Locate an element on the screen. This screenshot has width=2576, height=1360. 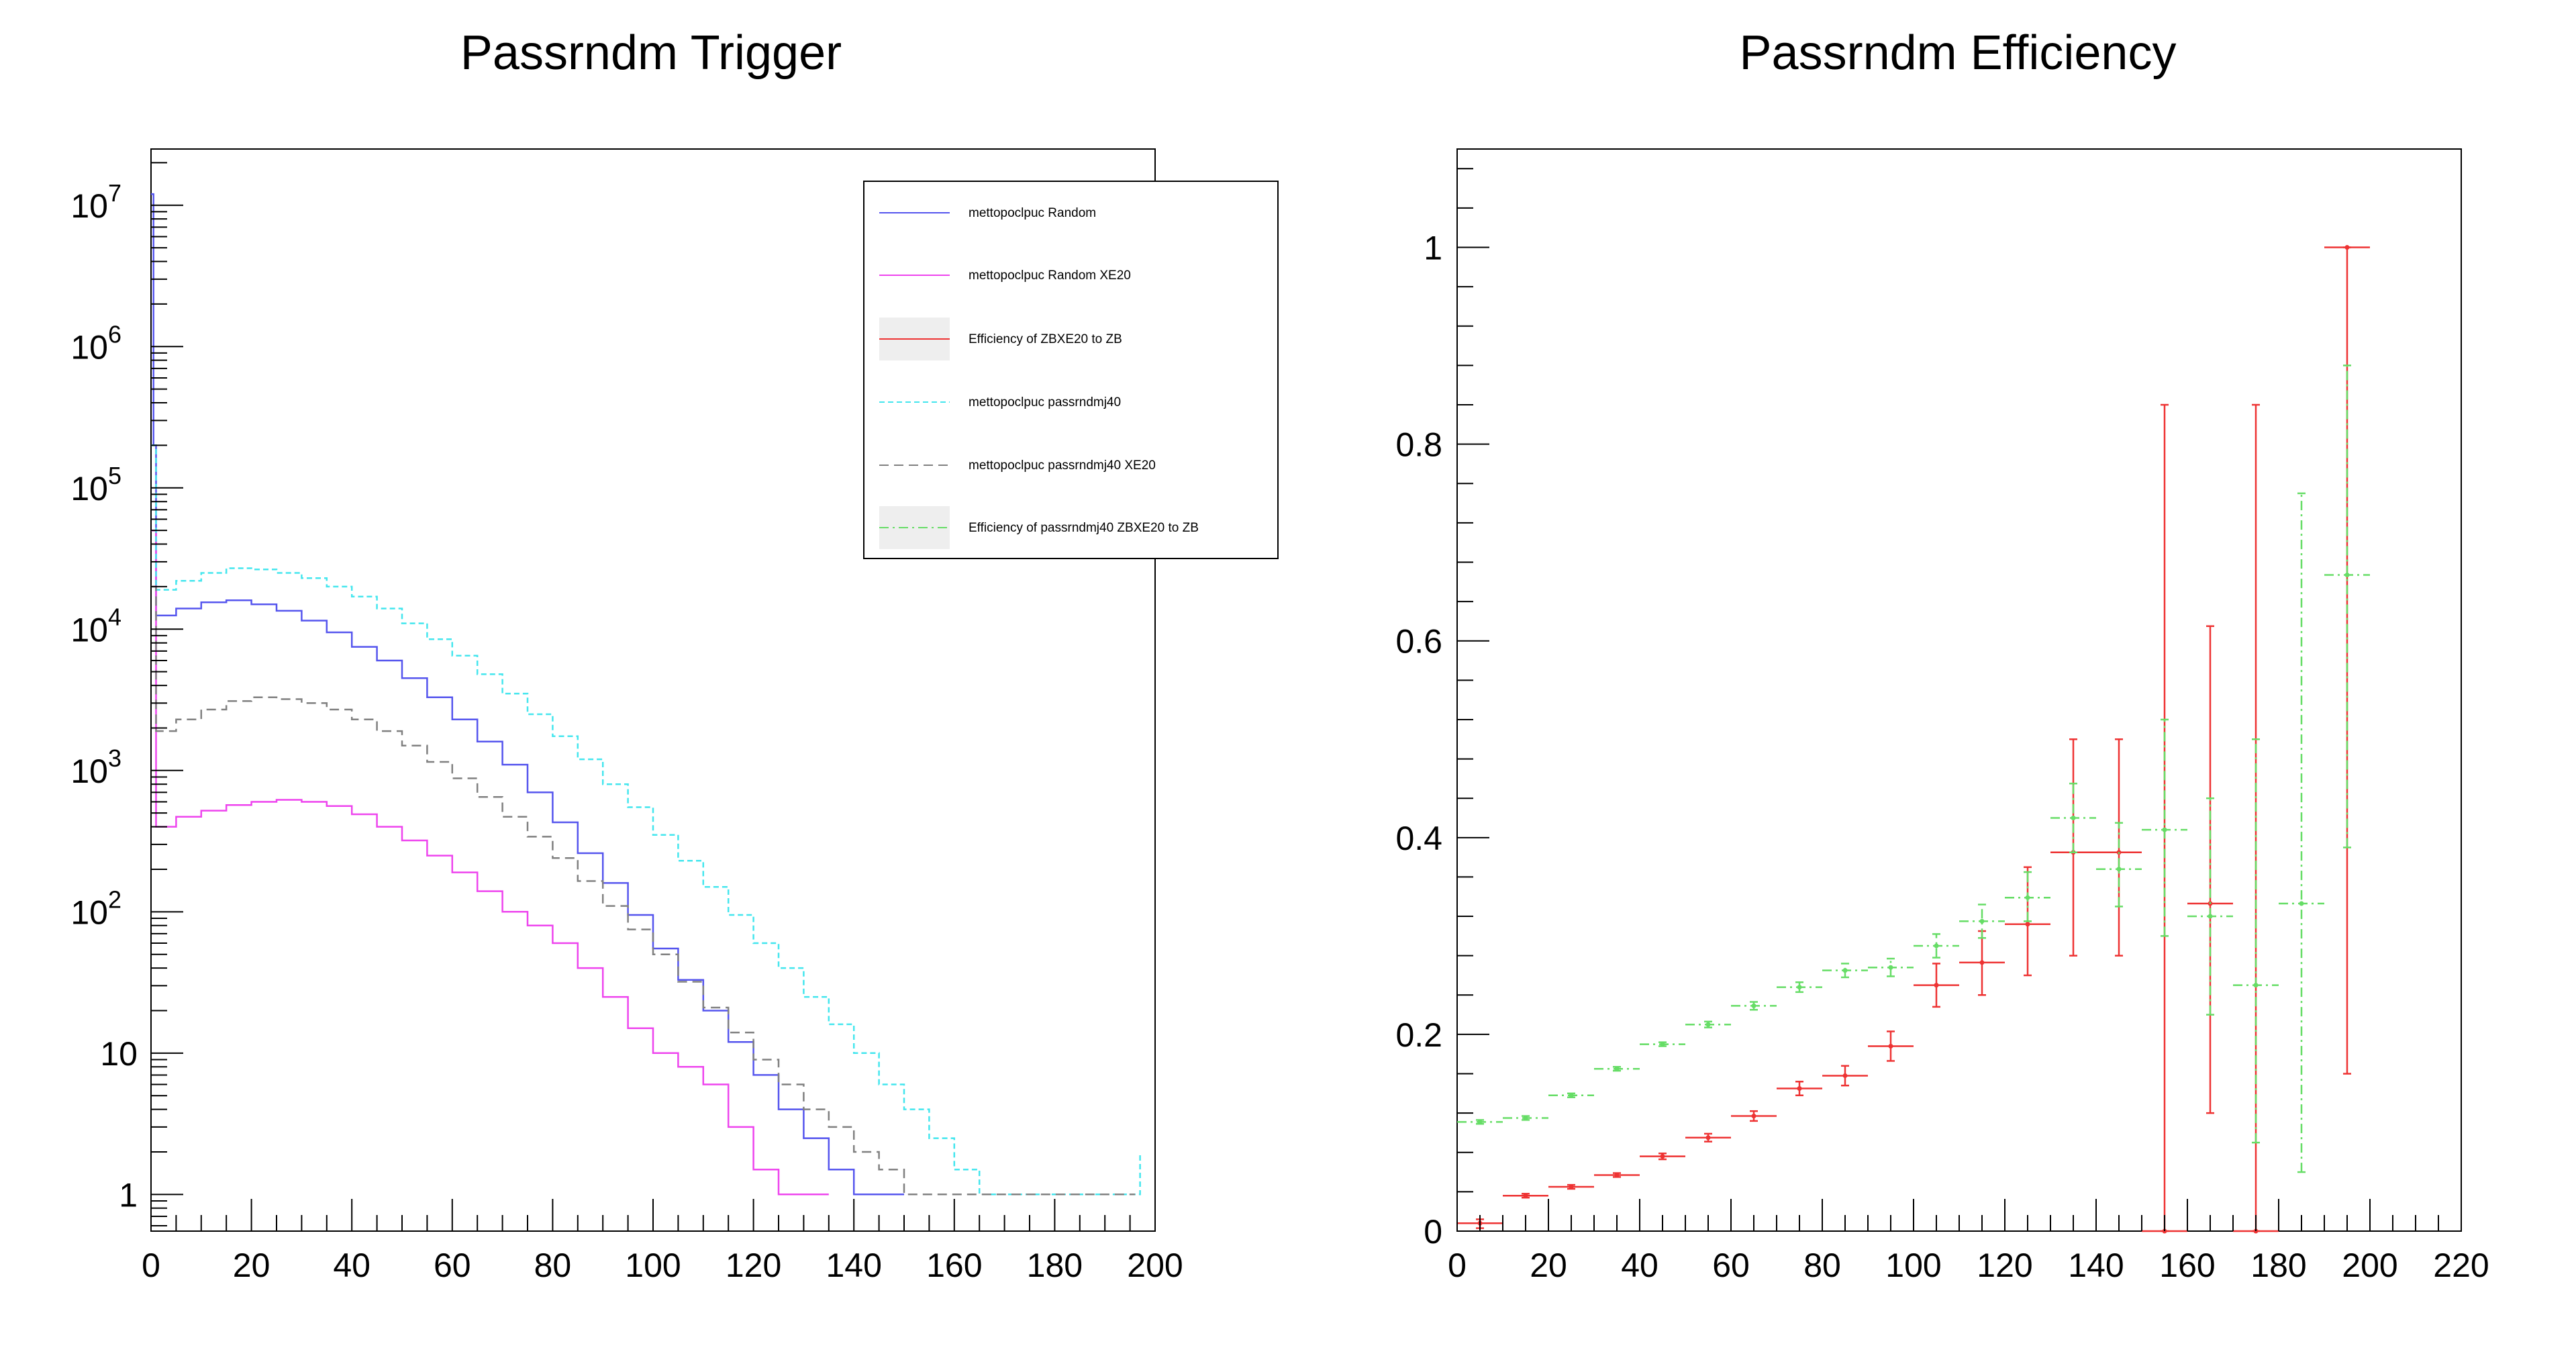
y-tick-label: 10⁴ is located at coordinates (95, 625).